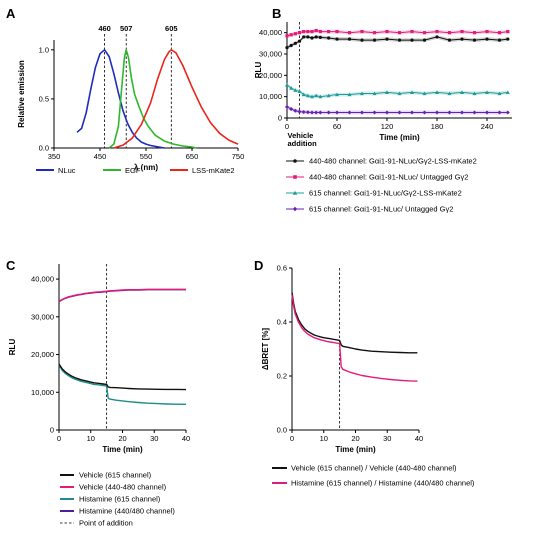 This screenshot has width=550, height=536. Describe the element at coordinates (171, 28) in the screenshot. I see `peak-label-2: 605` at that location.